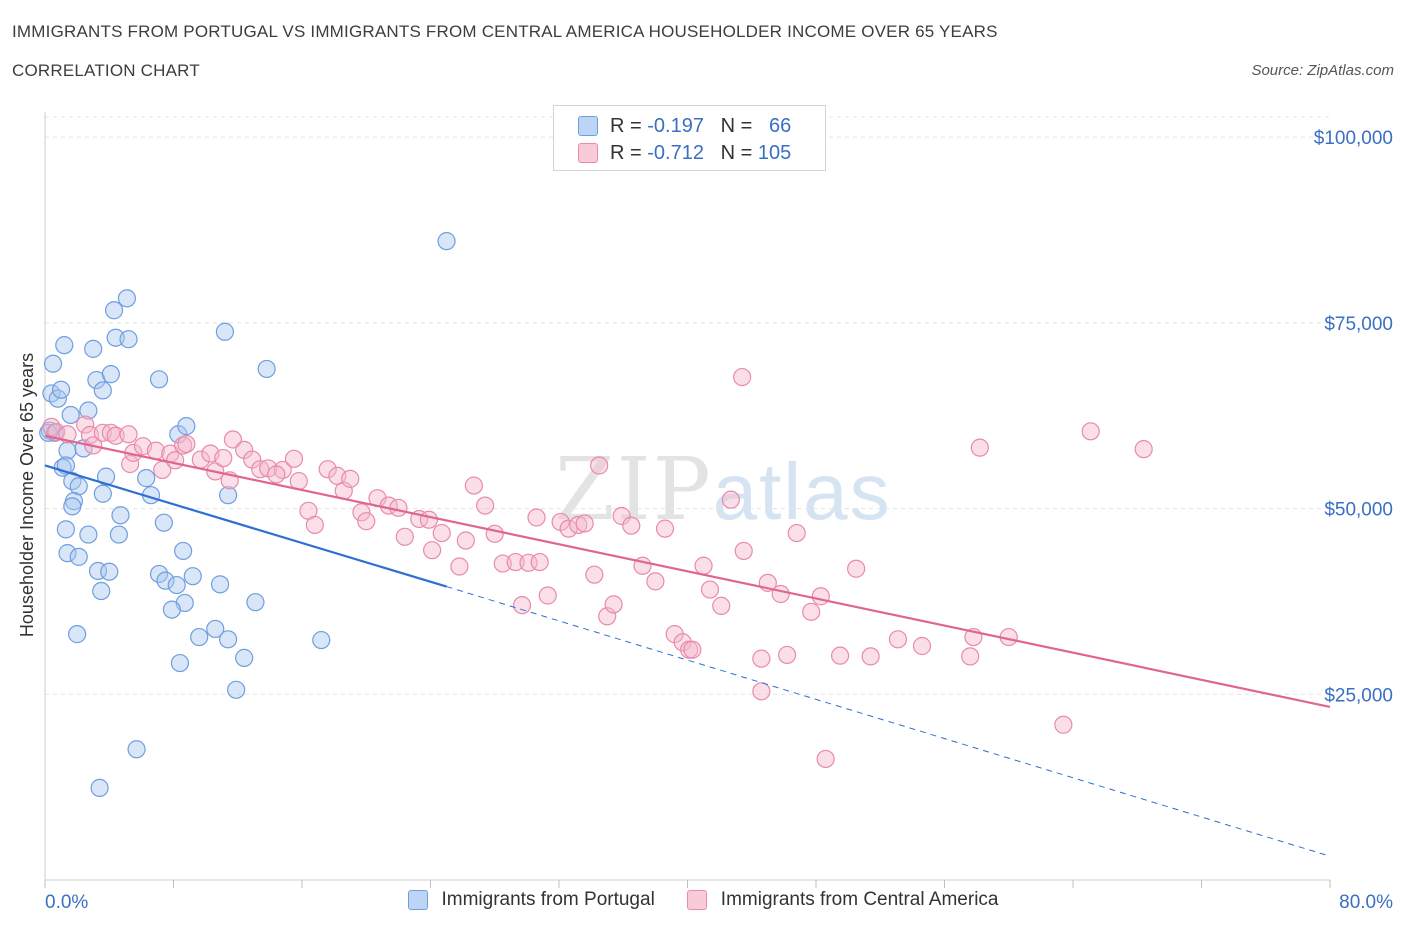 The width and height of the screenshot is (1406, 930). What do you see at coordinates (245, 526) in the screenshot?
I see `trend-line-portugal` at bounding box center [245, 526].